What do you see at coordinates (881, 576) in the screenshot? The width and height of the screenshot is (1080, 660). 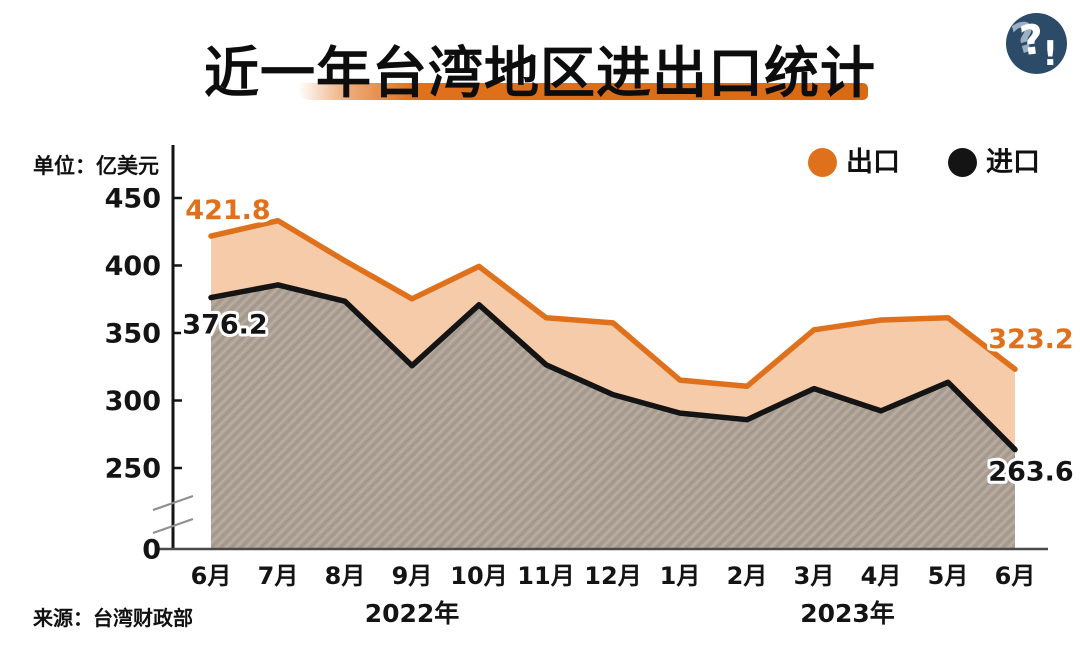 I see `x-tick-label: 4月` at bounding box center [881, 576].